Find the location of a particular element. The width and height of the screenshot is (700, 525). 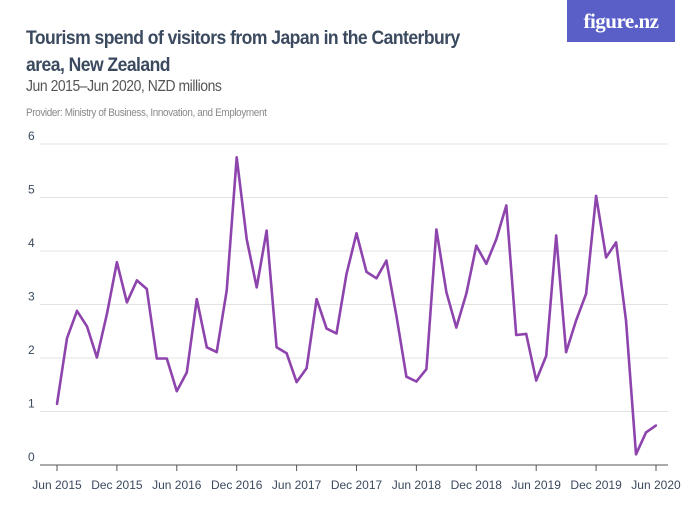

chart-subtitle: Jun 2015–Jun 2020, NZD millions is located at coordinates (124, 86).